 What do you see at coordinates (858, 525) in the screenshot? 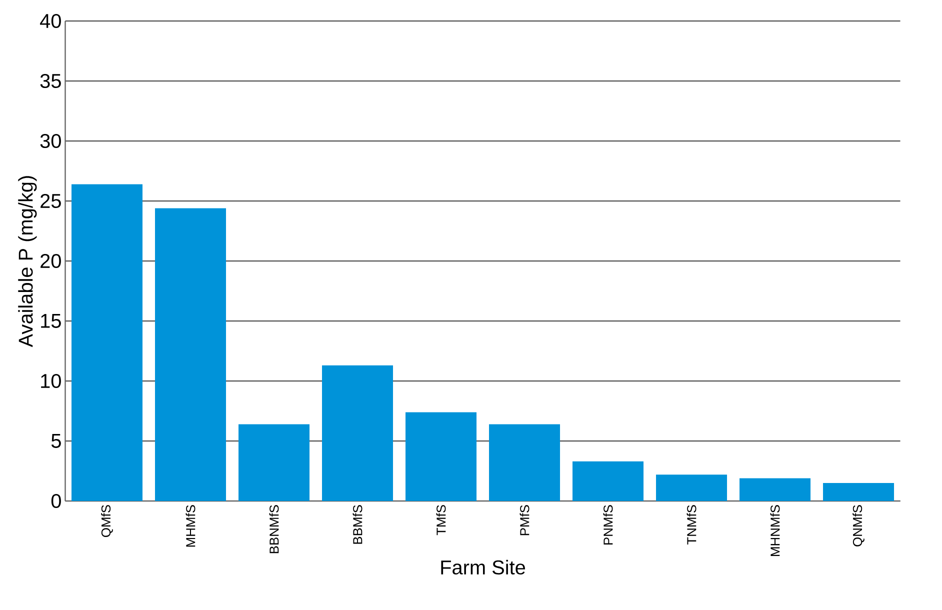
I see `x-tick-label: QNMfS` at bounding box center [858, 525].